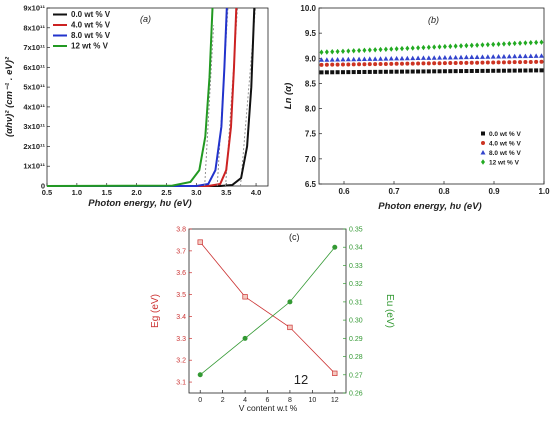 The image size is (550, 422). What do you see at coordinates (90, 46) in the screenshot?
I see `panel-a-legend-label: 12 wt % V` at bounding box center [90, 46].